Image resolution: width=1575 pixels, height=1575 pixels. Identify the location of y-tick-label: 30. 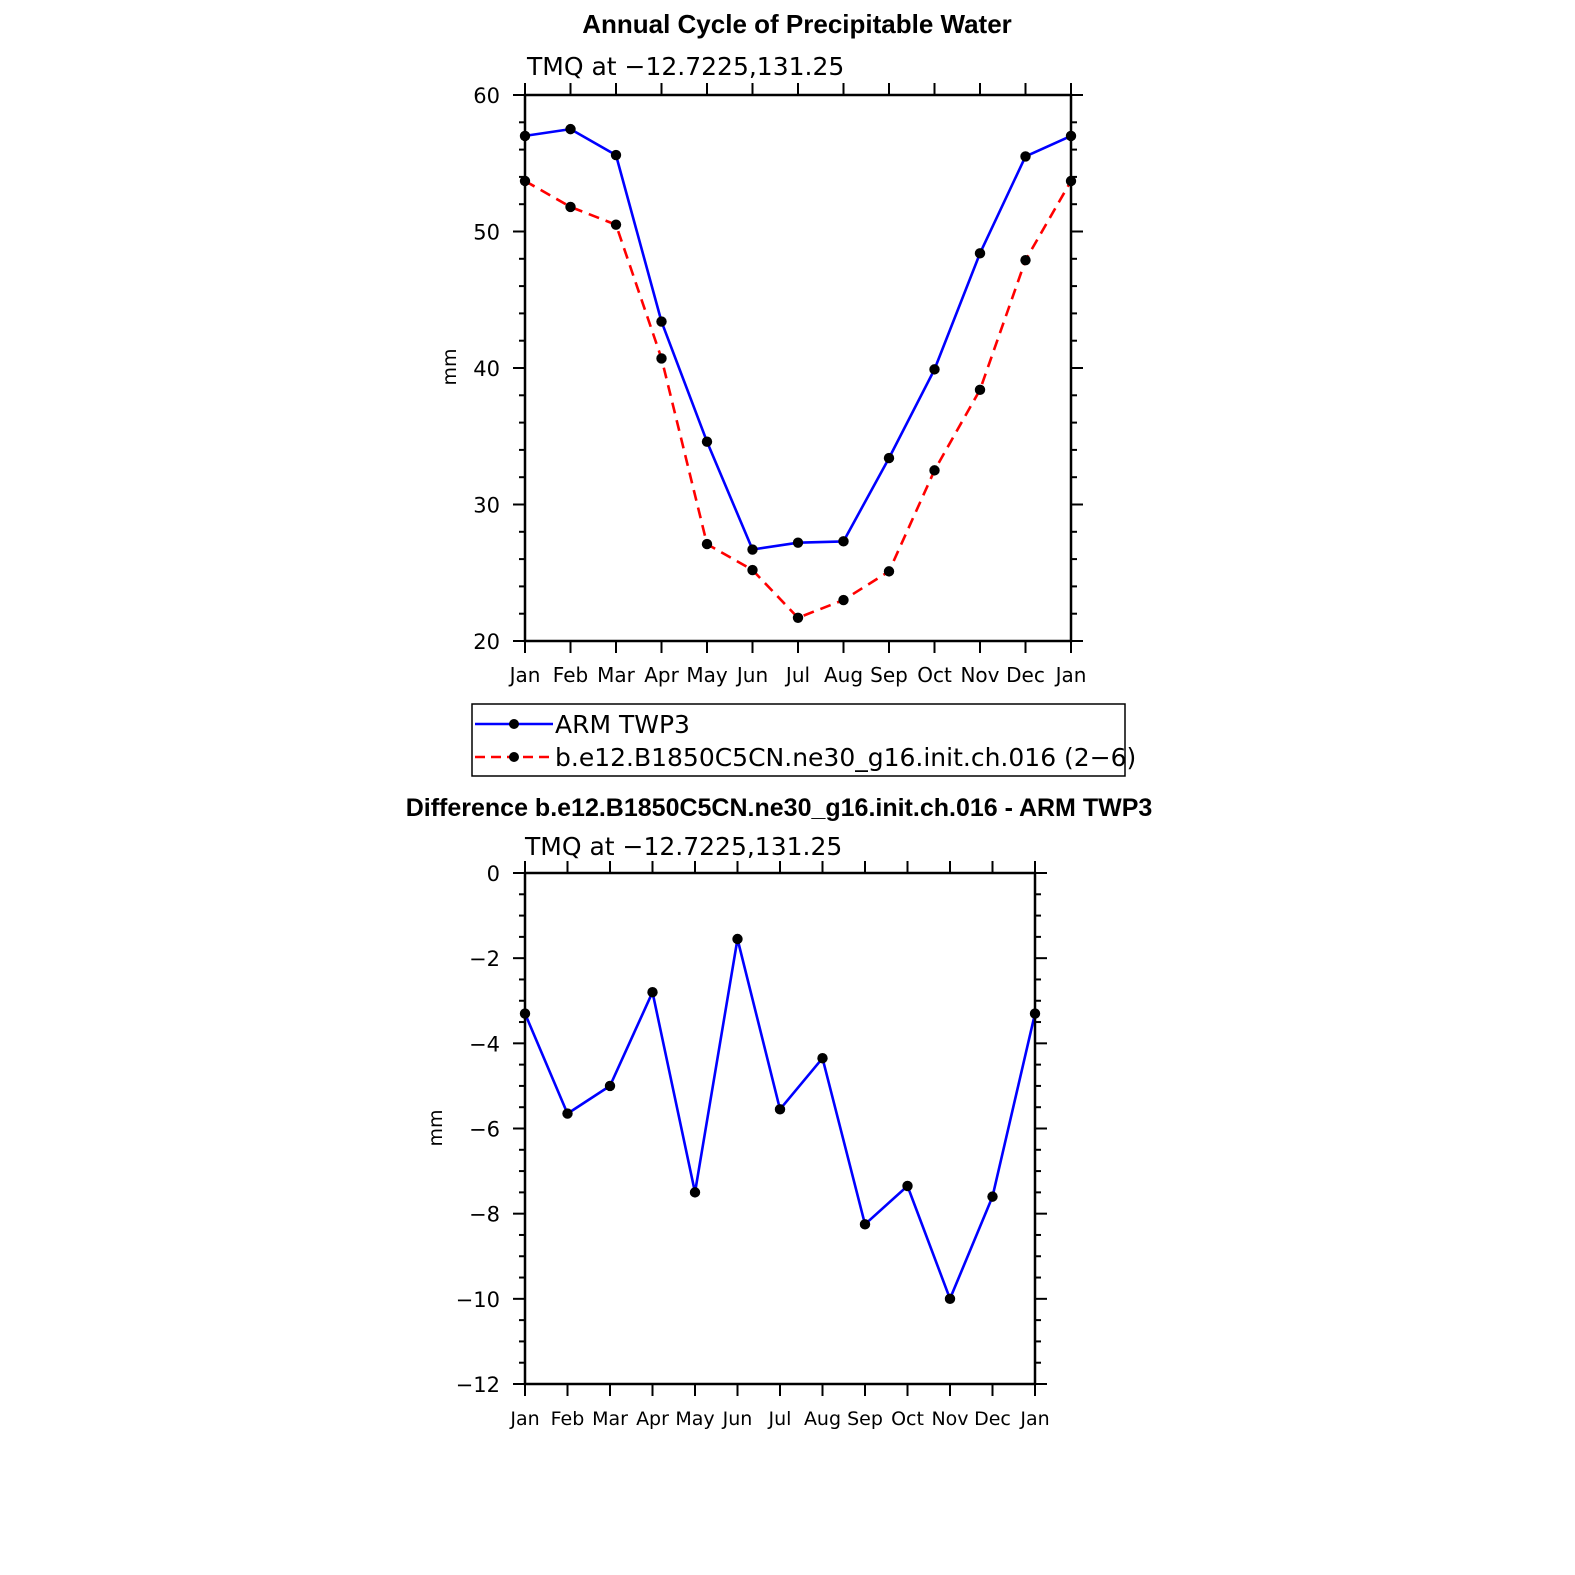
(486, 506).